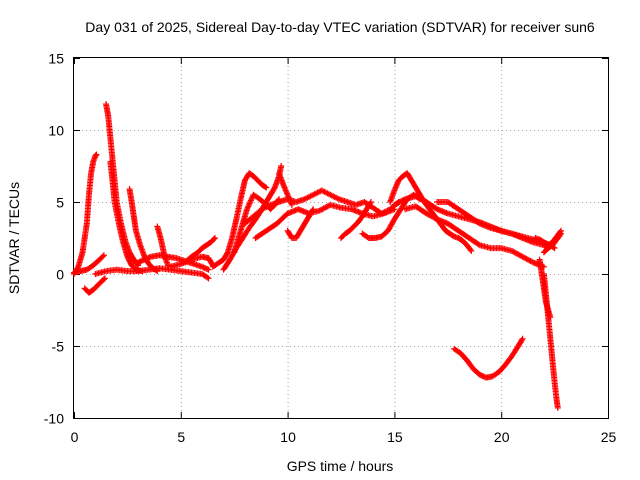 This screenshot has height=480, width=640. Describe the element at coordinates (94, 285) in the screenshot. I see `series-t3` at that location.